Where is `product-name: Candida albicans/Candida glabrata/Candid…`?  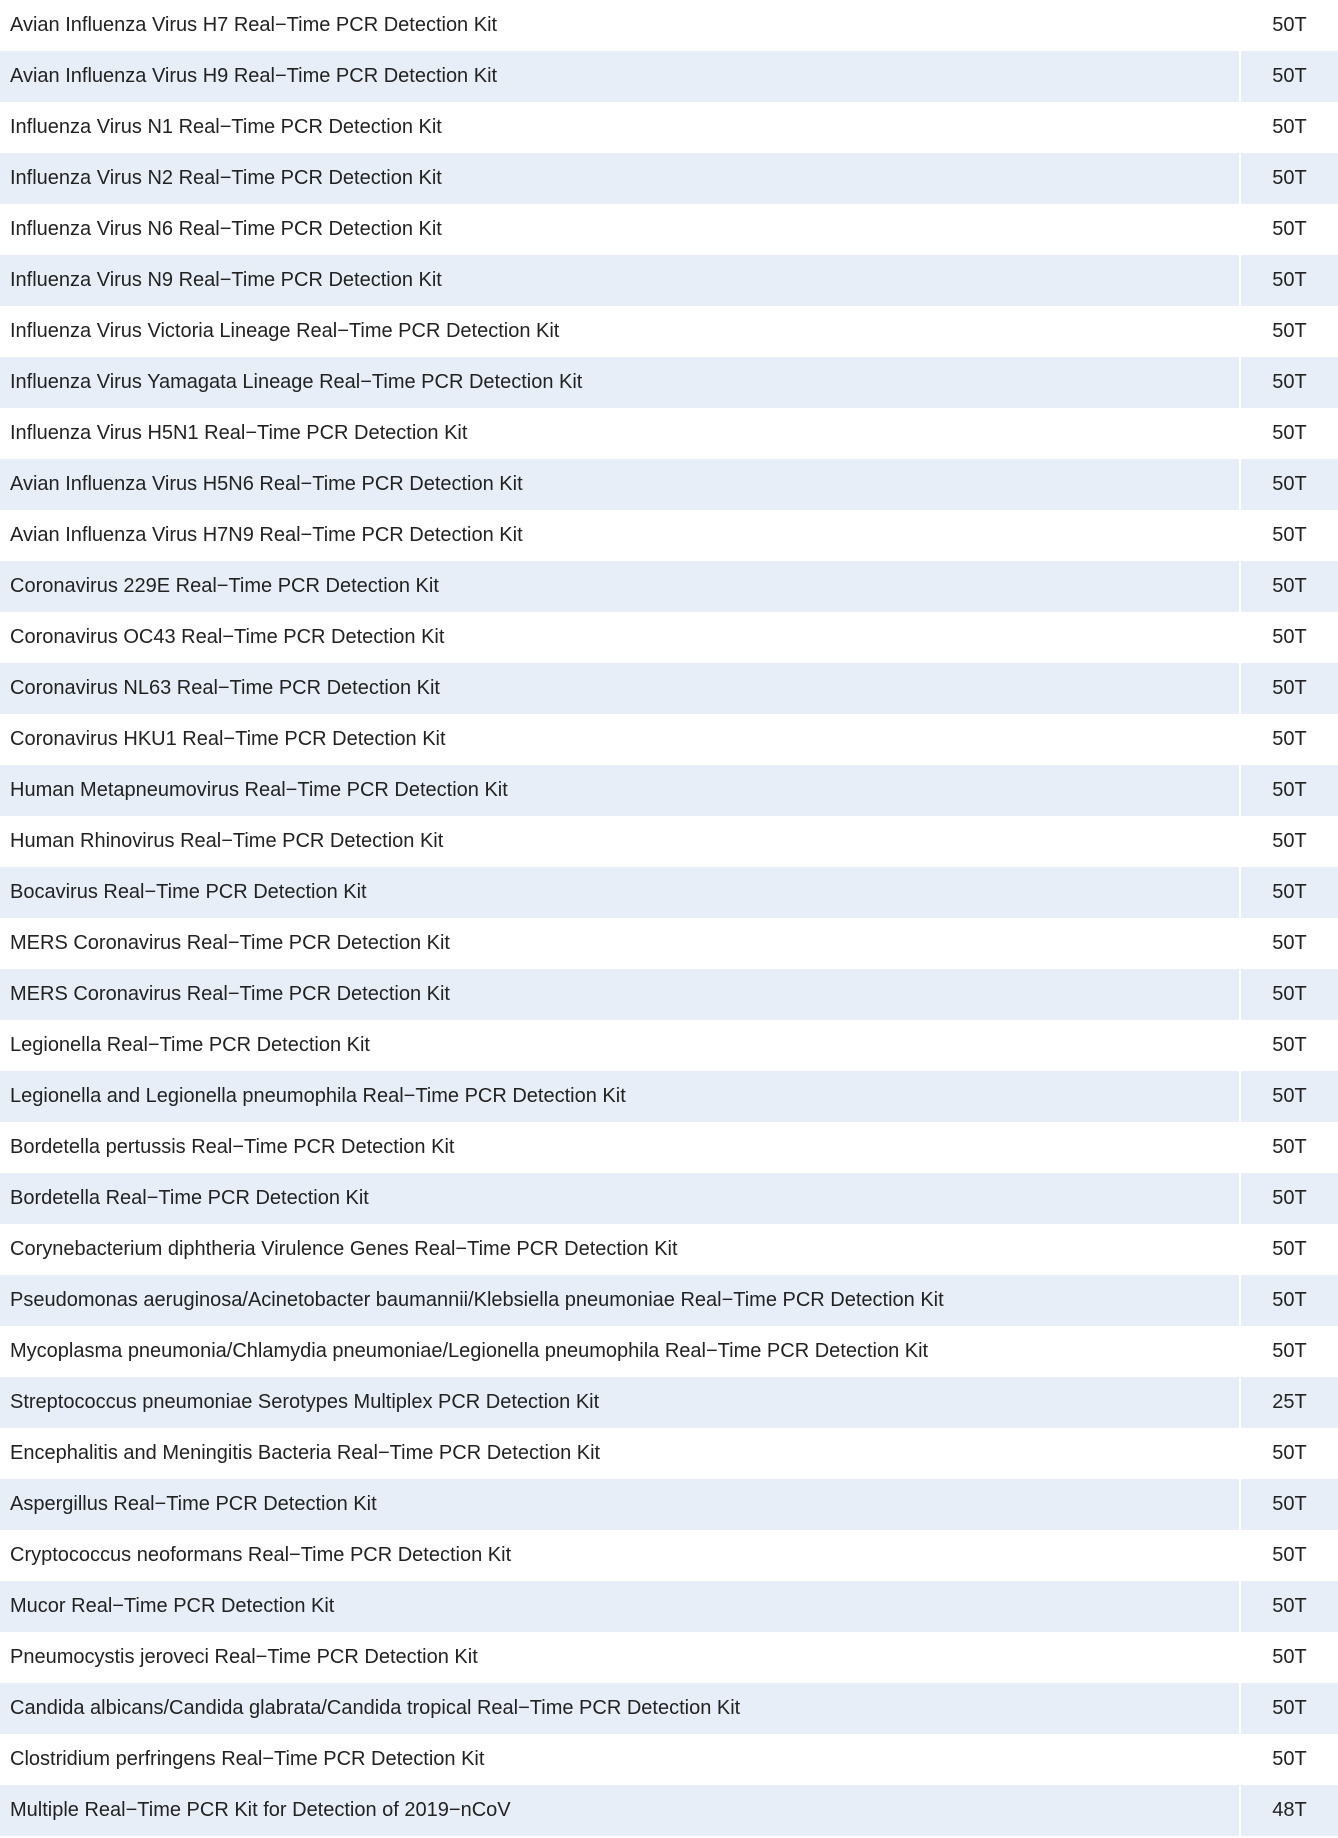 product-name: Candida albicans/Candida glabrata/Candid… is located at coordinates (619, 1708).